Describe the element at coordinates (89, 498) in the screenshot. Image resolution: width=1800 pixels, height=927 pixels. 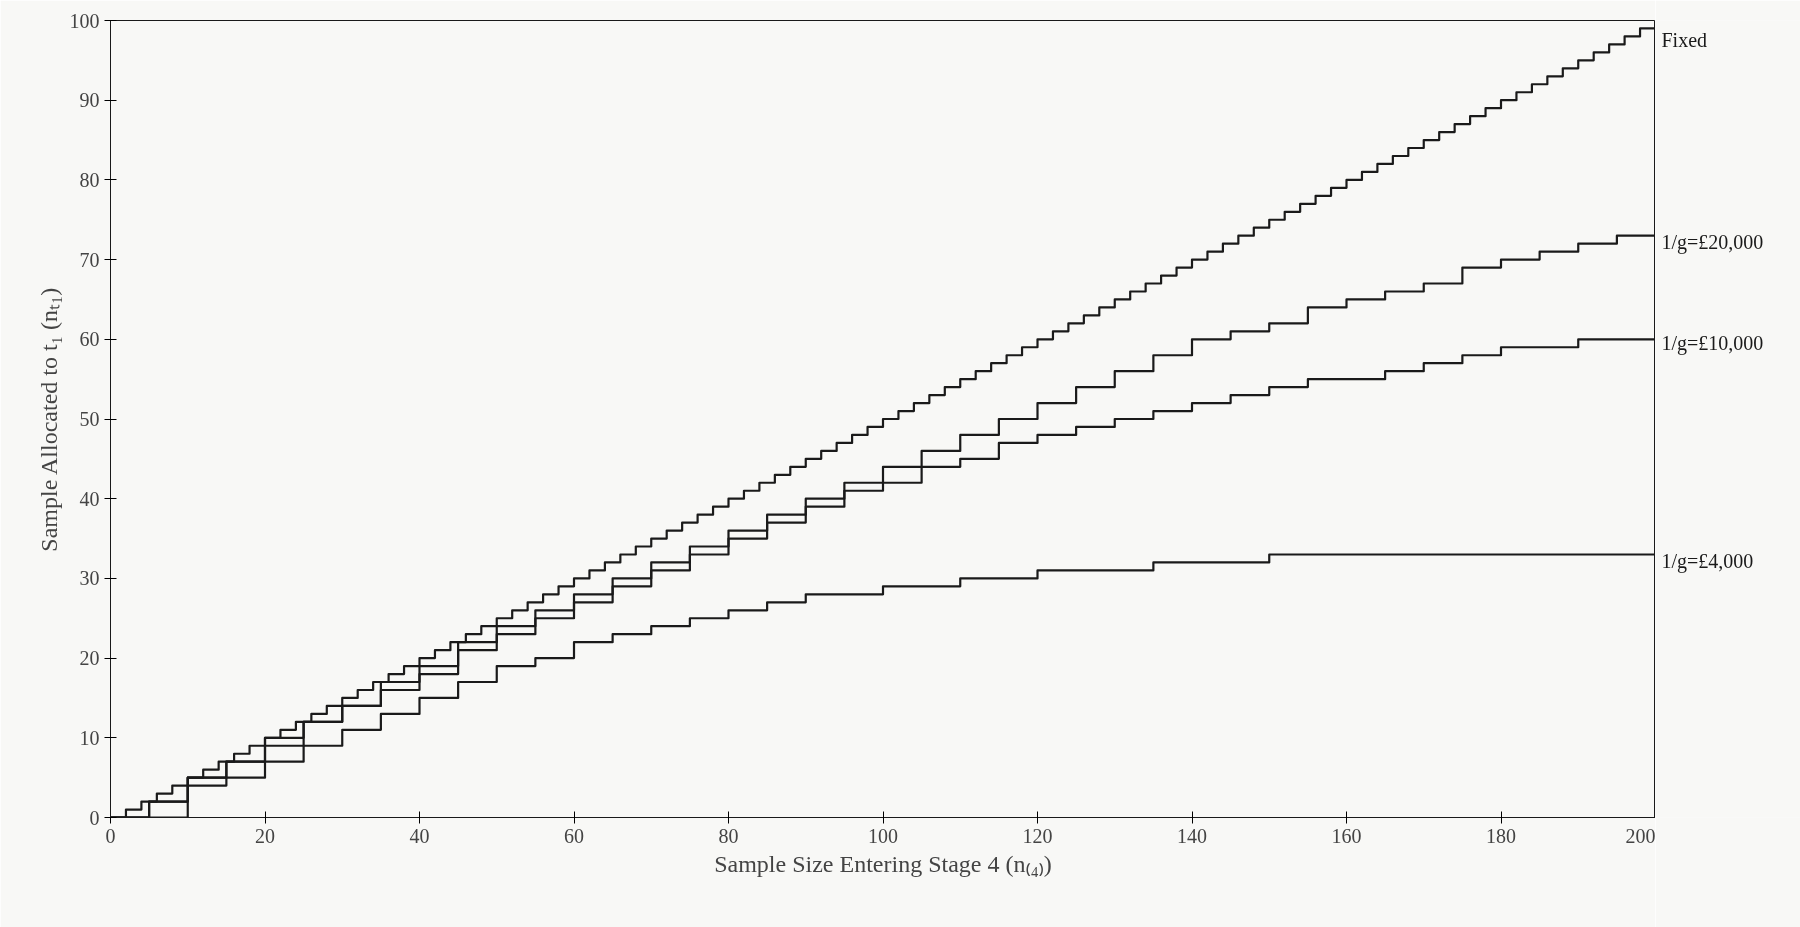
I see `y-tick-label: 40` at that location.